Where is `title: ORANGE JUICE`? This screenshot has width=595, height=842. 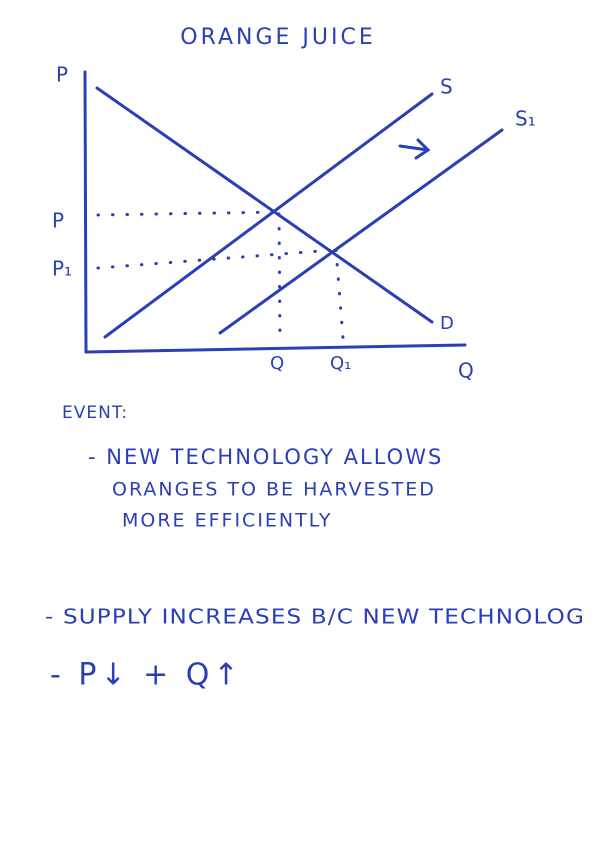 title: ORANGE JUICE is located at coordinates (278, 37).